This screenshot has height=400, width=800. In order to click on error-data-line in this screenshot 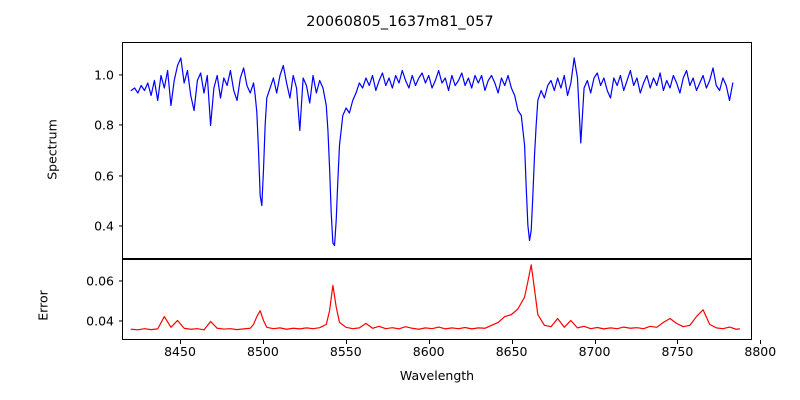, I will do `click(435, 297)`.